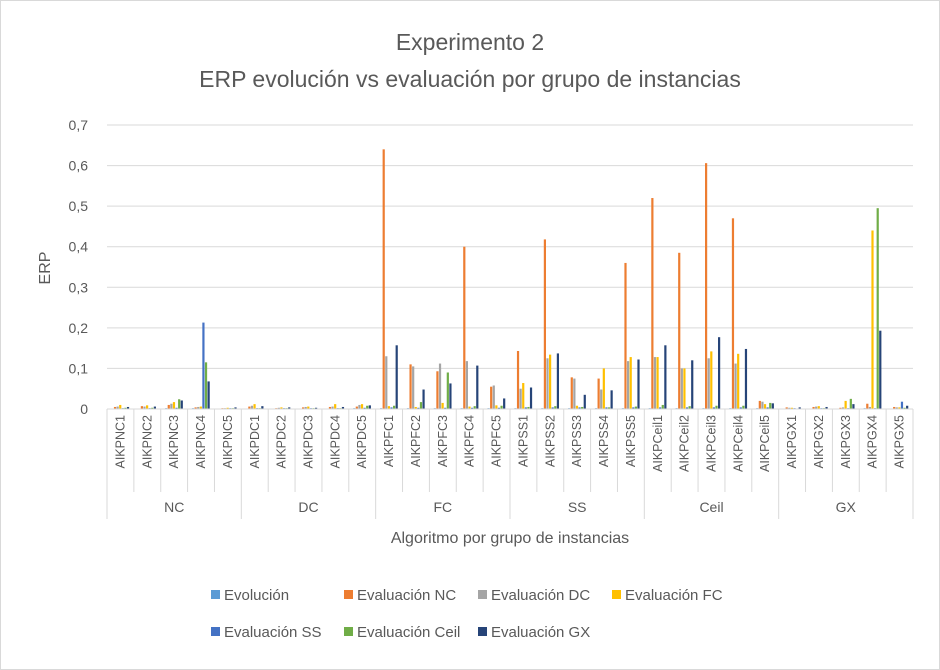  What do you see at coordinates (846, 442) in the screenshot?
I see `category-label: AIKPGX3` at bounding box center [846, 442].